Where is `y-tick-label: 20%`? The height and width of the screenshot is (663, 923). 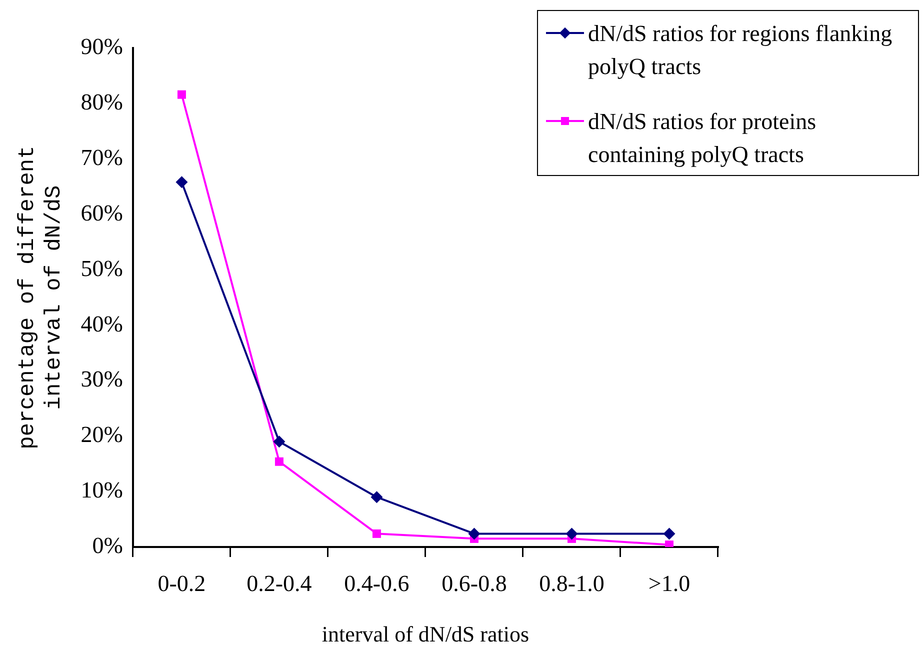 y-tick-label: 20% is located at coordinates (101, 435).